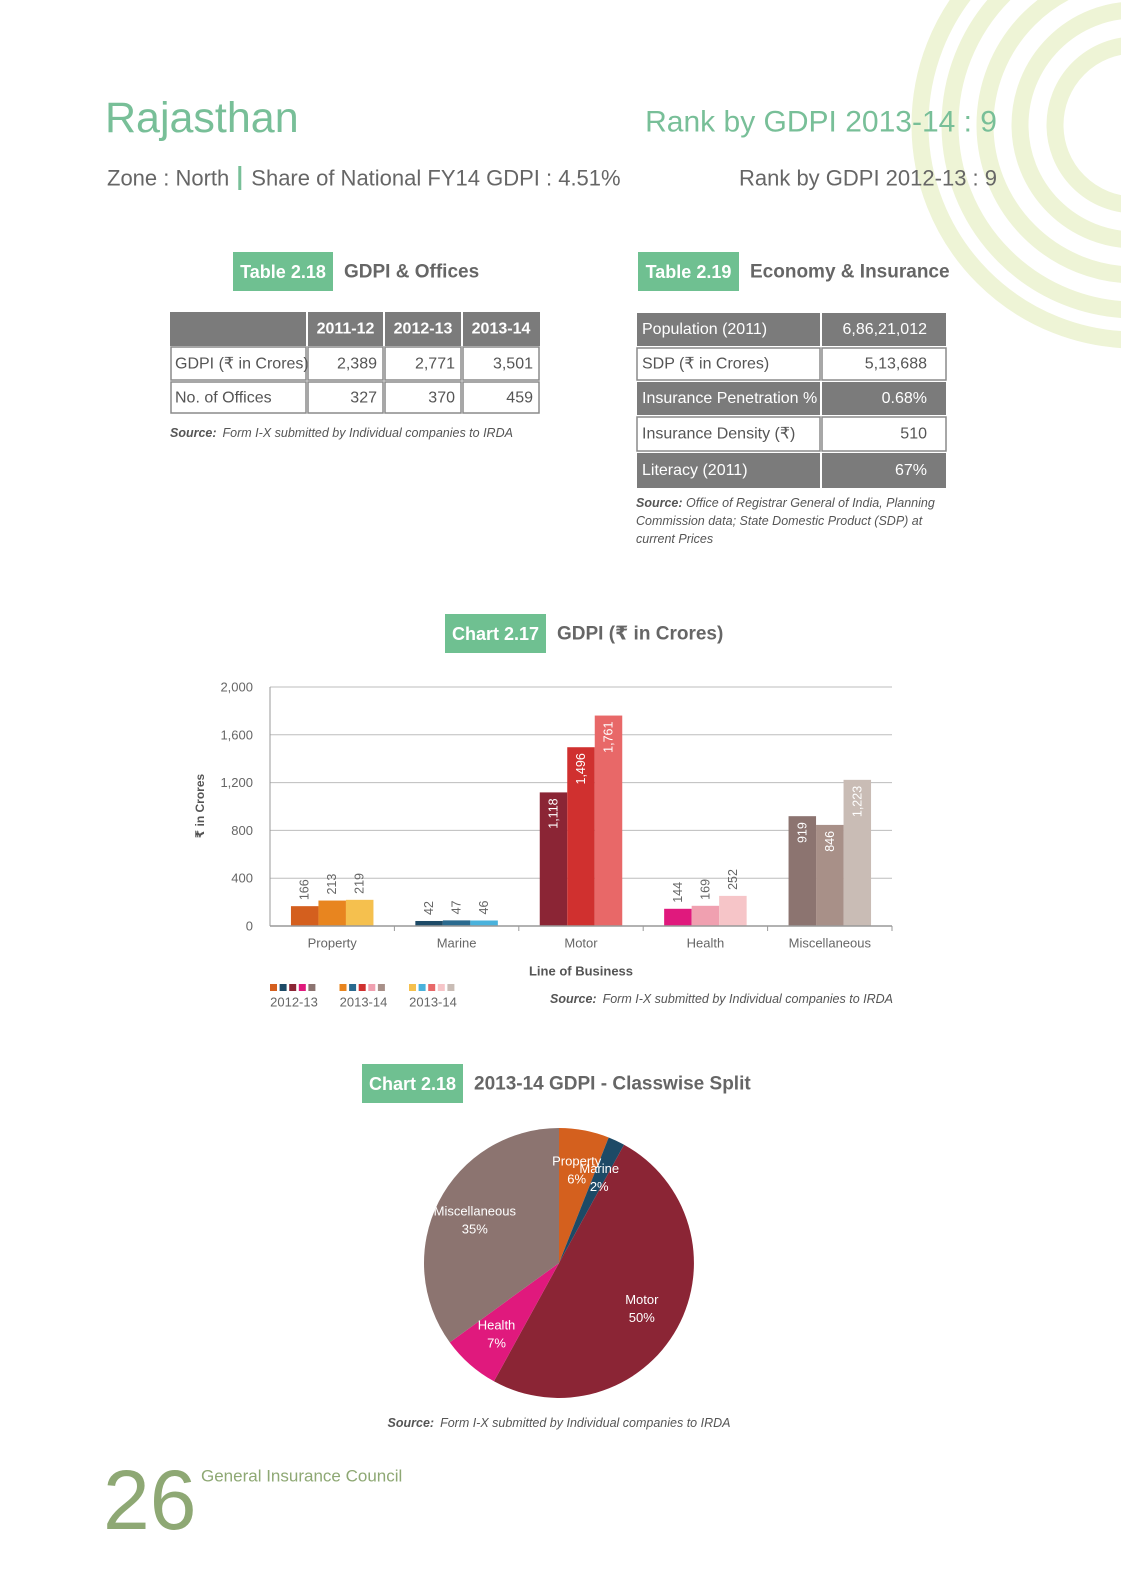 Image resolution: width=1121 pixels, height=1578 pixels. I want to click on x-tick-label: Health, so click(706, 943).